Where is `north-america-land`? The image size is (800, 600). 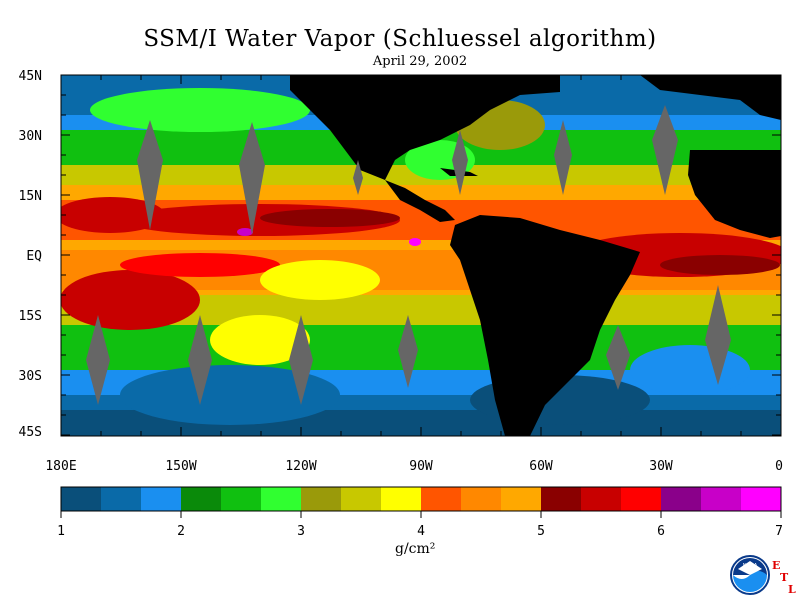 north-america-land is located at coordinates (425, 127).